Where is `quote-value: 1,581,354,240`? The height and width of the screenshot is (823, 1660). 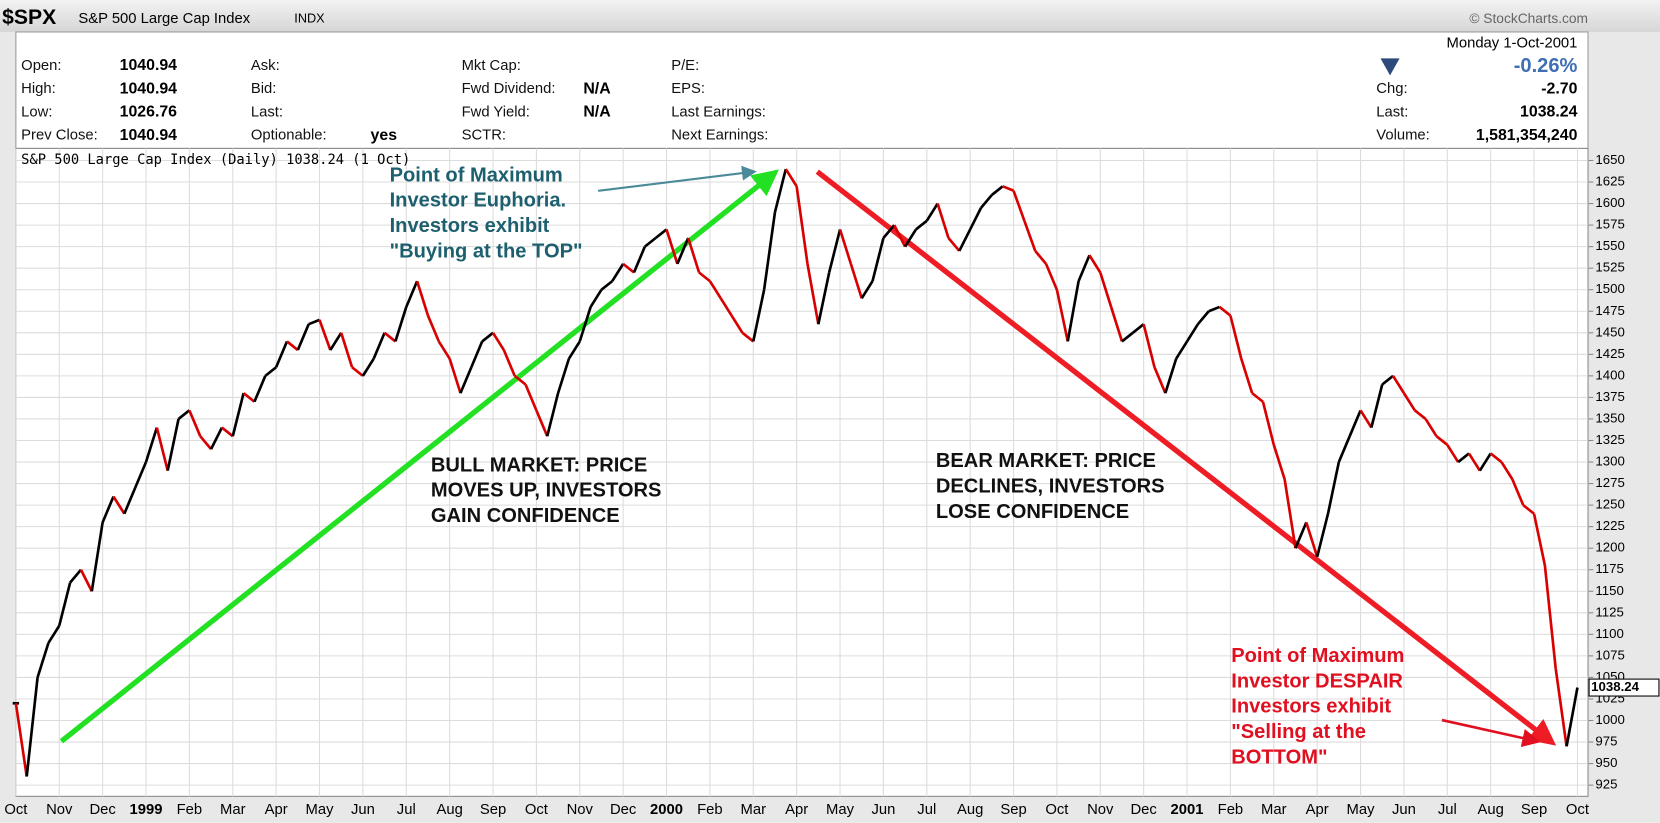
quote-value: 1,581,354,240 is located at coordinates (1527, 135).